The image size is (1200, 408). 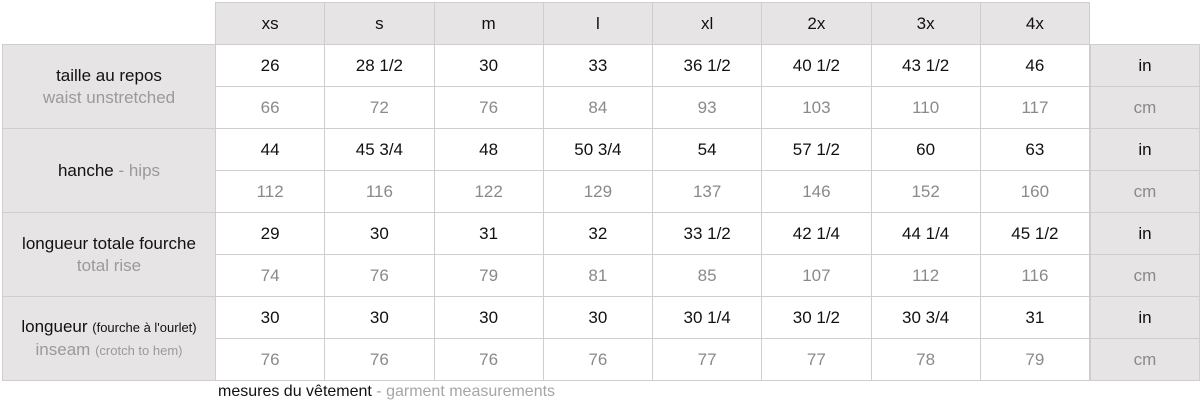 I want to click on value-cm: 117, so click(x=1034, y=107).